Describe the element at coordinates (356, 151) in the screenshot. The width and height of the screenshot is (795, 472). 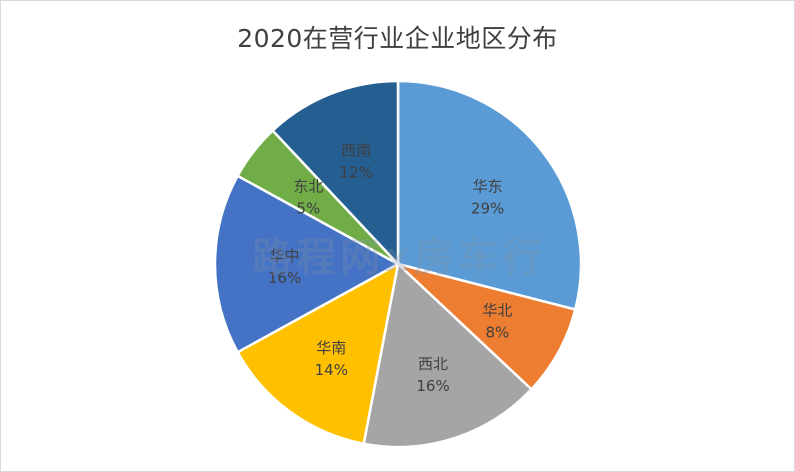
I see `slice-category-label: 西南` at that location.